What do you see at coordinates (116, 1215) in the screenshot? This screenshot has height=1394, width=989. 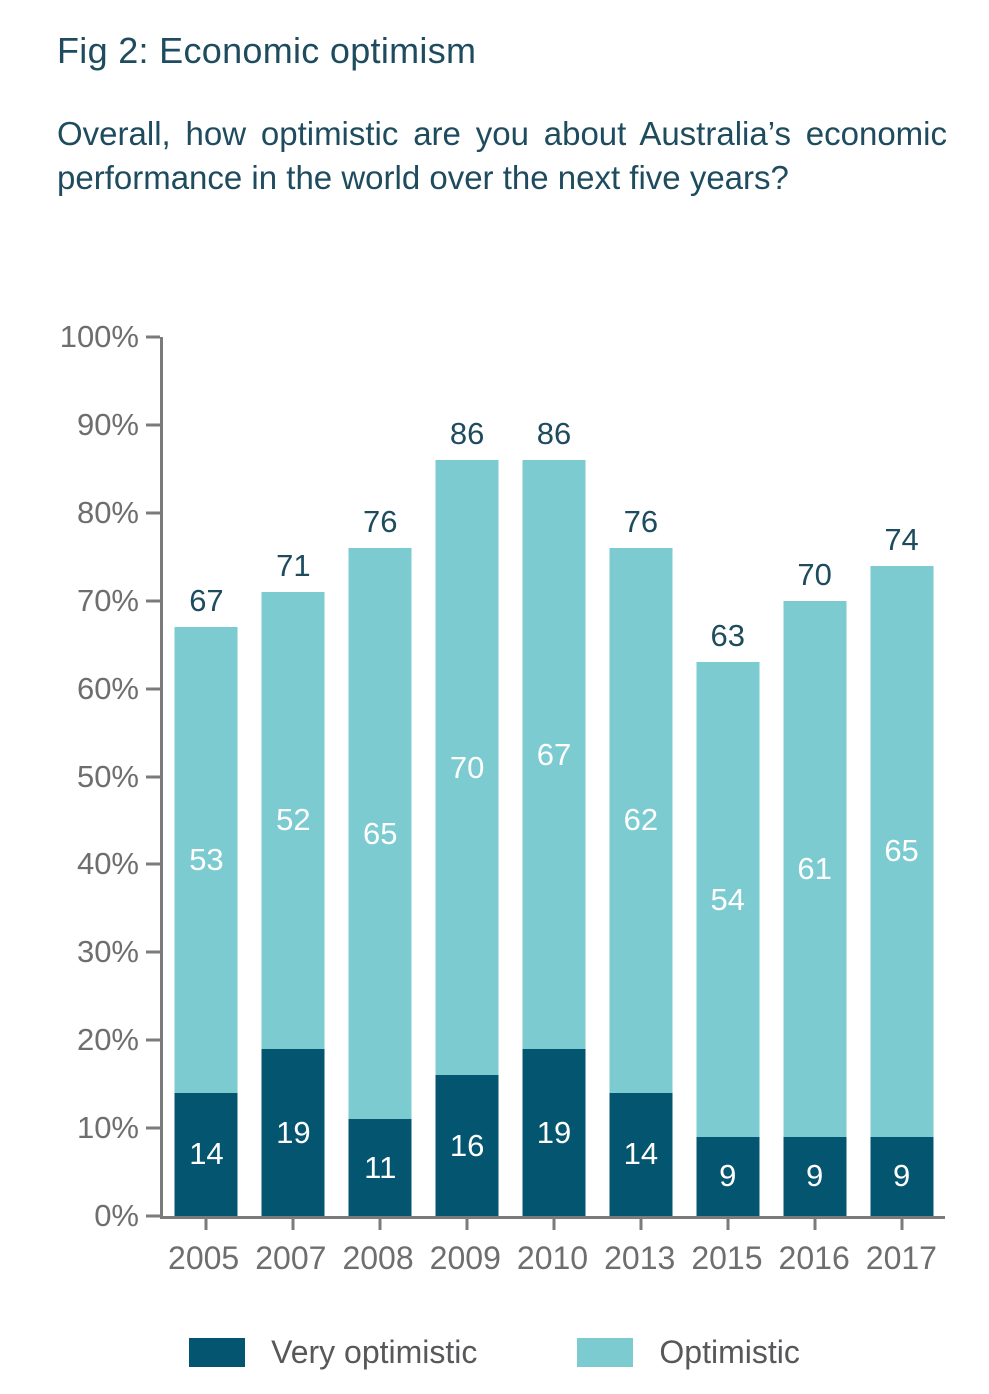 I see `y-tick-label: 0%` at bounding box center [116, 1215].